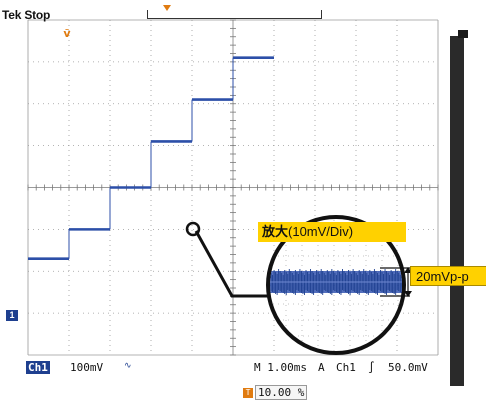 This screenshot has width=486, height=408. I want to click on magnifier-pointer, so click(232, 264).